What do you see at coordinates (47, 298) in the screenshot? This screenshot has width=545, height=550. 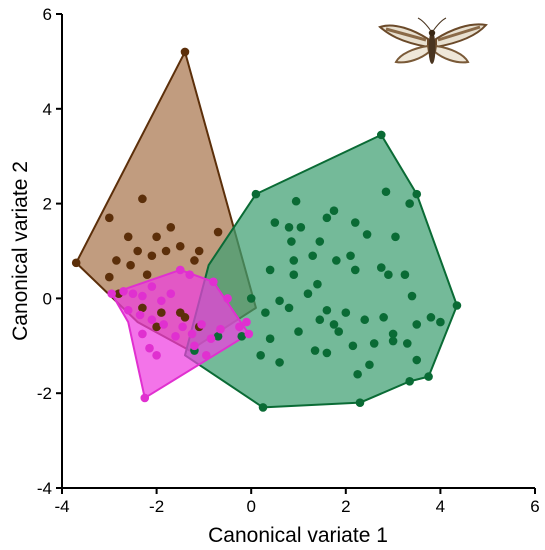 I see `y-tick-label: 0` at bounding box center [47, 298].